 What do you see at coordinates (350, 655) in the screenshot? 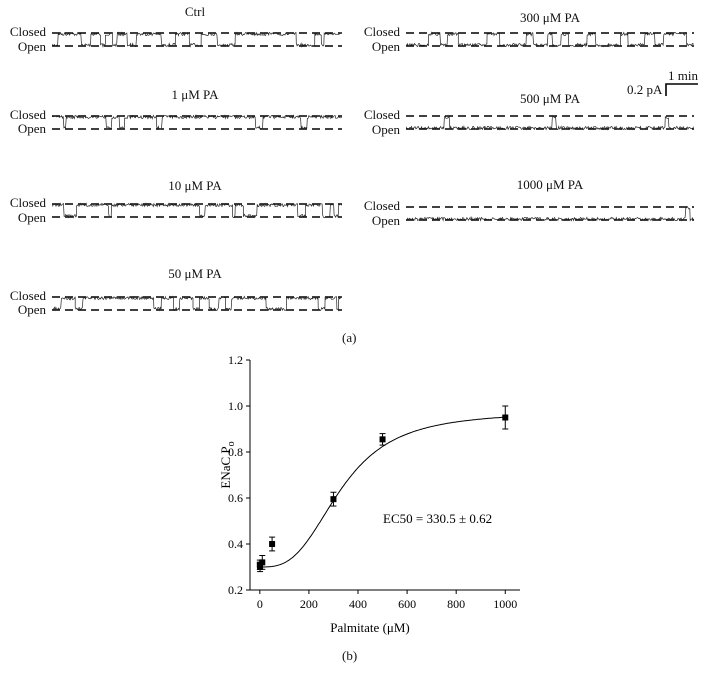
I see `panel-b-label: (b)` at bounding box center [350, 655].